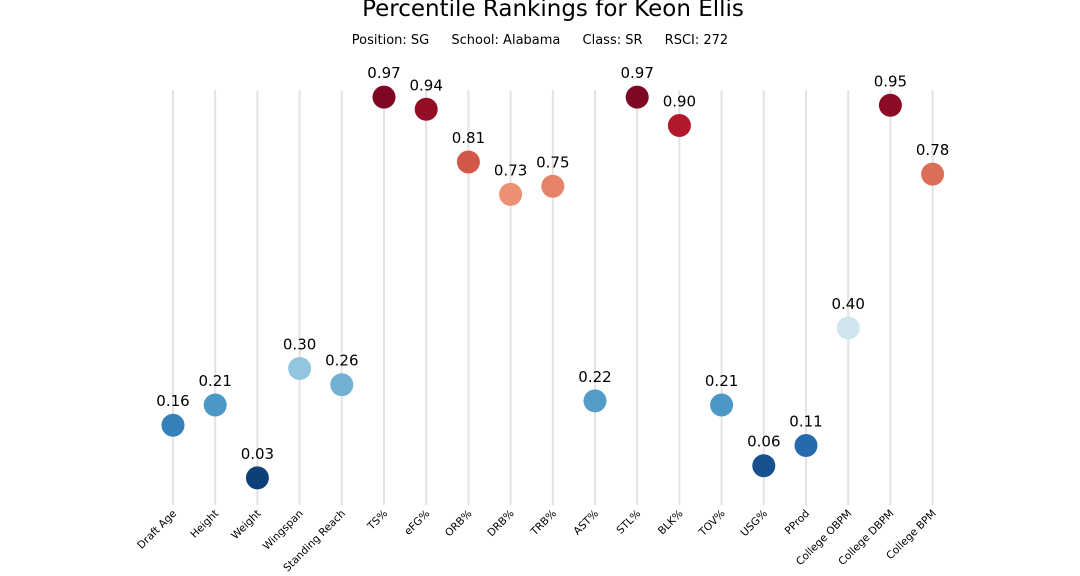 The image size is (1080, 576). I want to click on data-label: 0.90, so click(679, 102).